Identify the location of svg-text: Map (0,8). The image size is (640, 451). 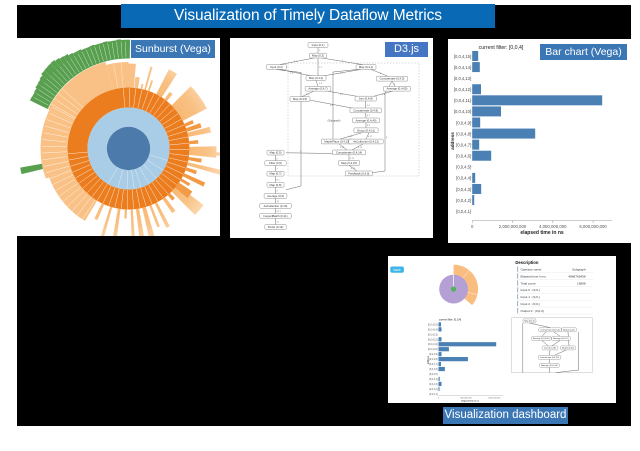
(276, 185).